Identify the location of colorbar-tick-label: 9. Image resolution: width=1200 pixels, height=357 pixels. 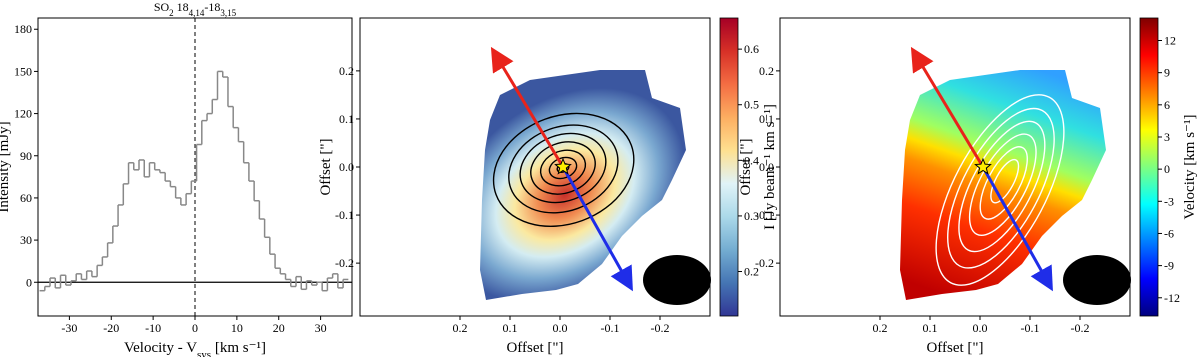
(1167, 73).